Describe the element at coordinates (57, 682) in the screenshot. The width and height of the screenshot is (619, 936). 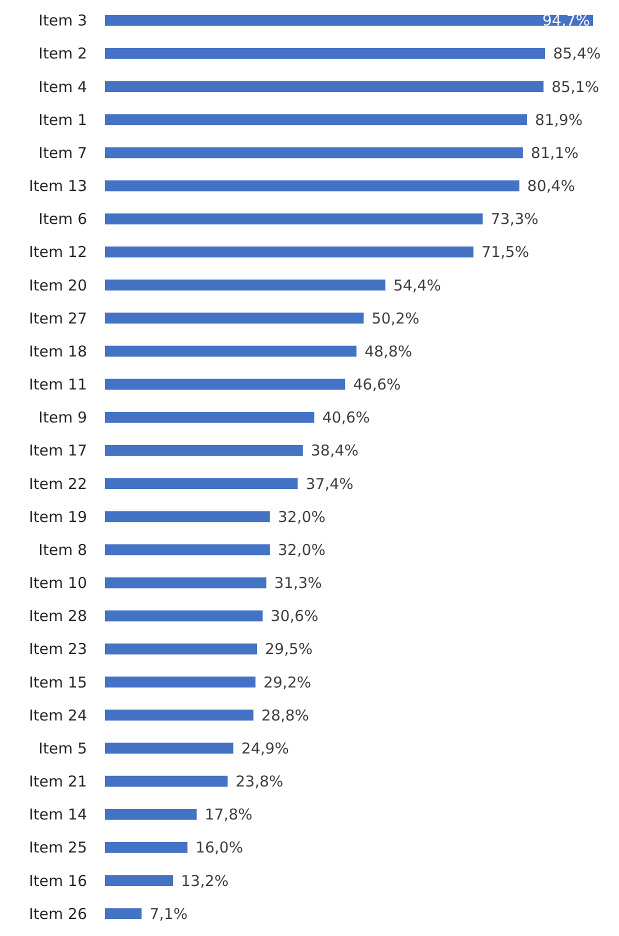
I see `y-tick-label: Item 15` at that location.